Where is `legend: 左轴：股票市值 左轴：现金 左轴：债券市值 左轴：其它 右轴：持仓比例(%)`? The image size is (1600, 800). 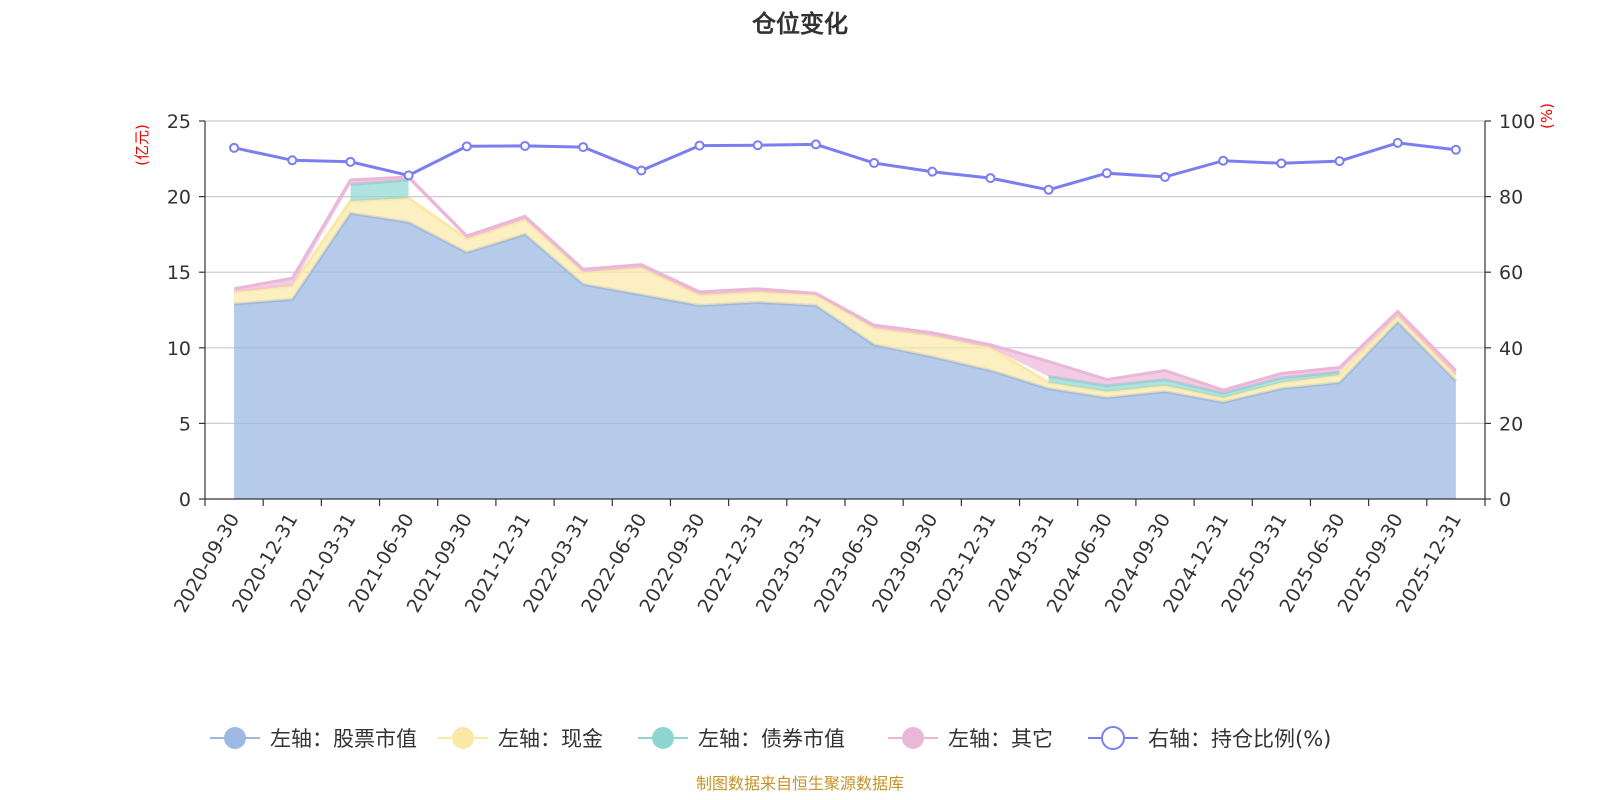 legend: 左轴：股票市值 左轴：现金 左轴：债券市值 左轴：其它 右轴：持仓比例(%) is located at coordinates (770, 738).